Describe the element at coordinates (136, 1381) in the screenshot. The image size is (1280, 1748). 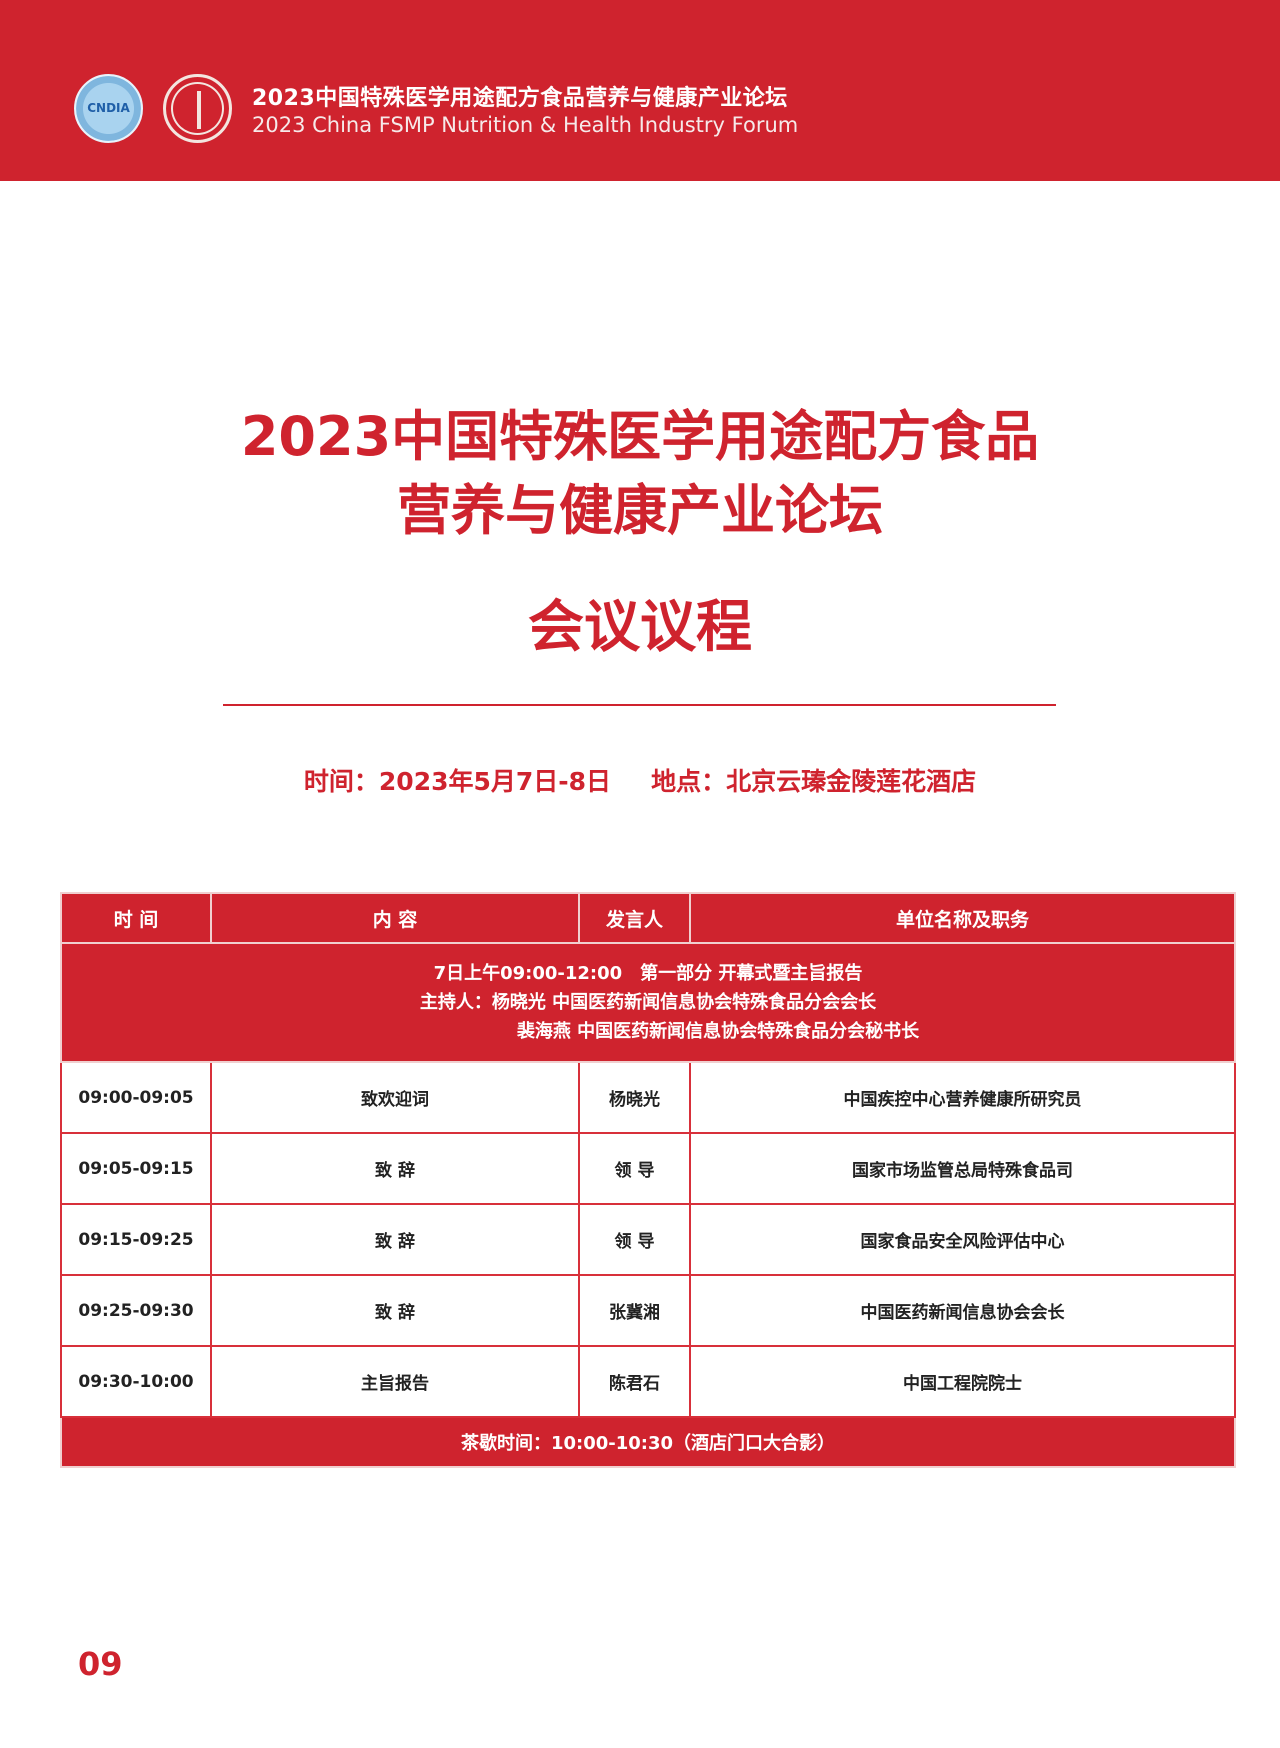
I see `cell-time: 09:30-10:00` at that location.